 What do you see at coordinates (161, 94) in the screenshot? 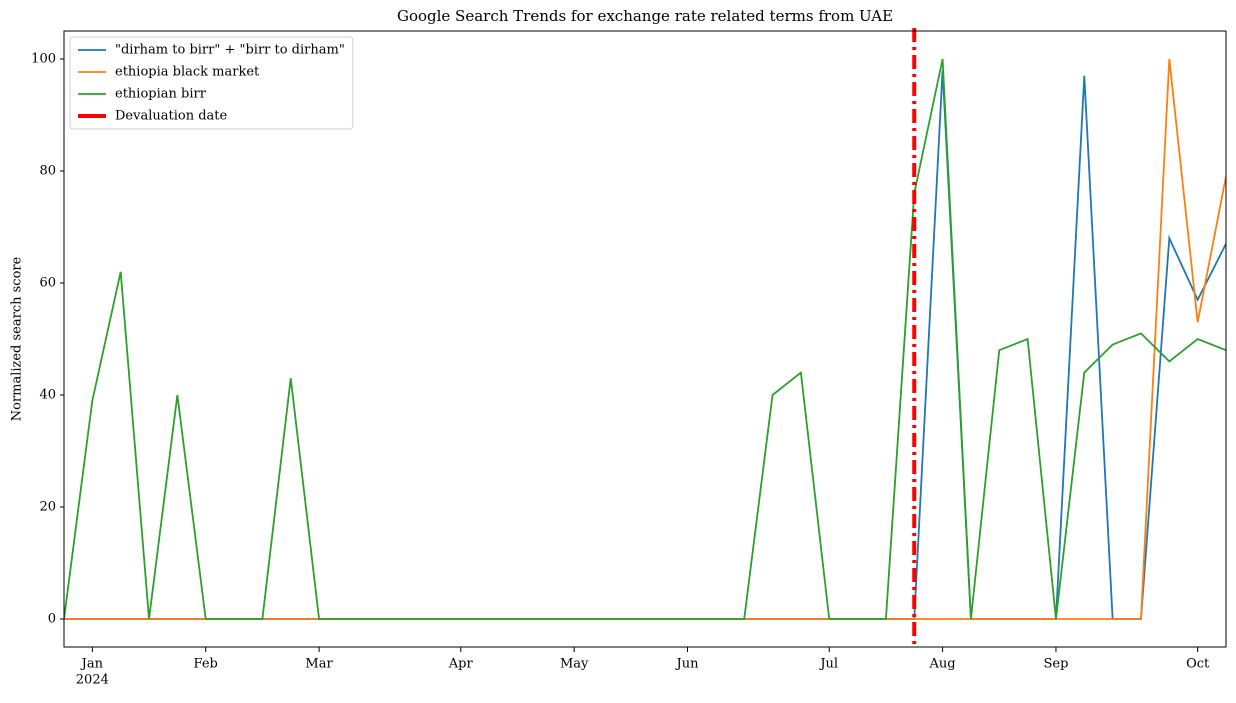
I see `legend-label: ethiopian birr` at bounding box center [161, 94].